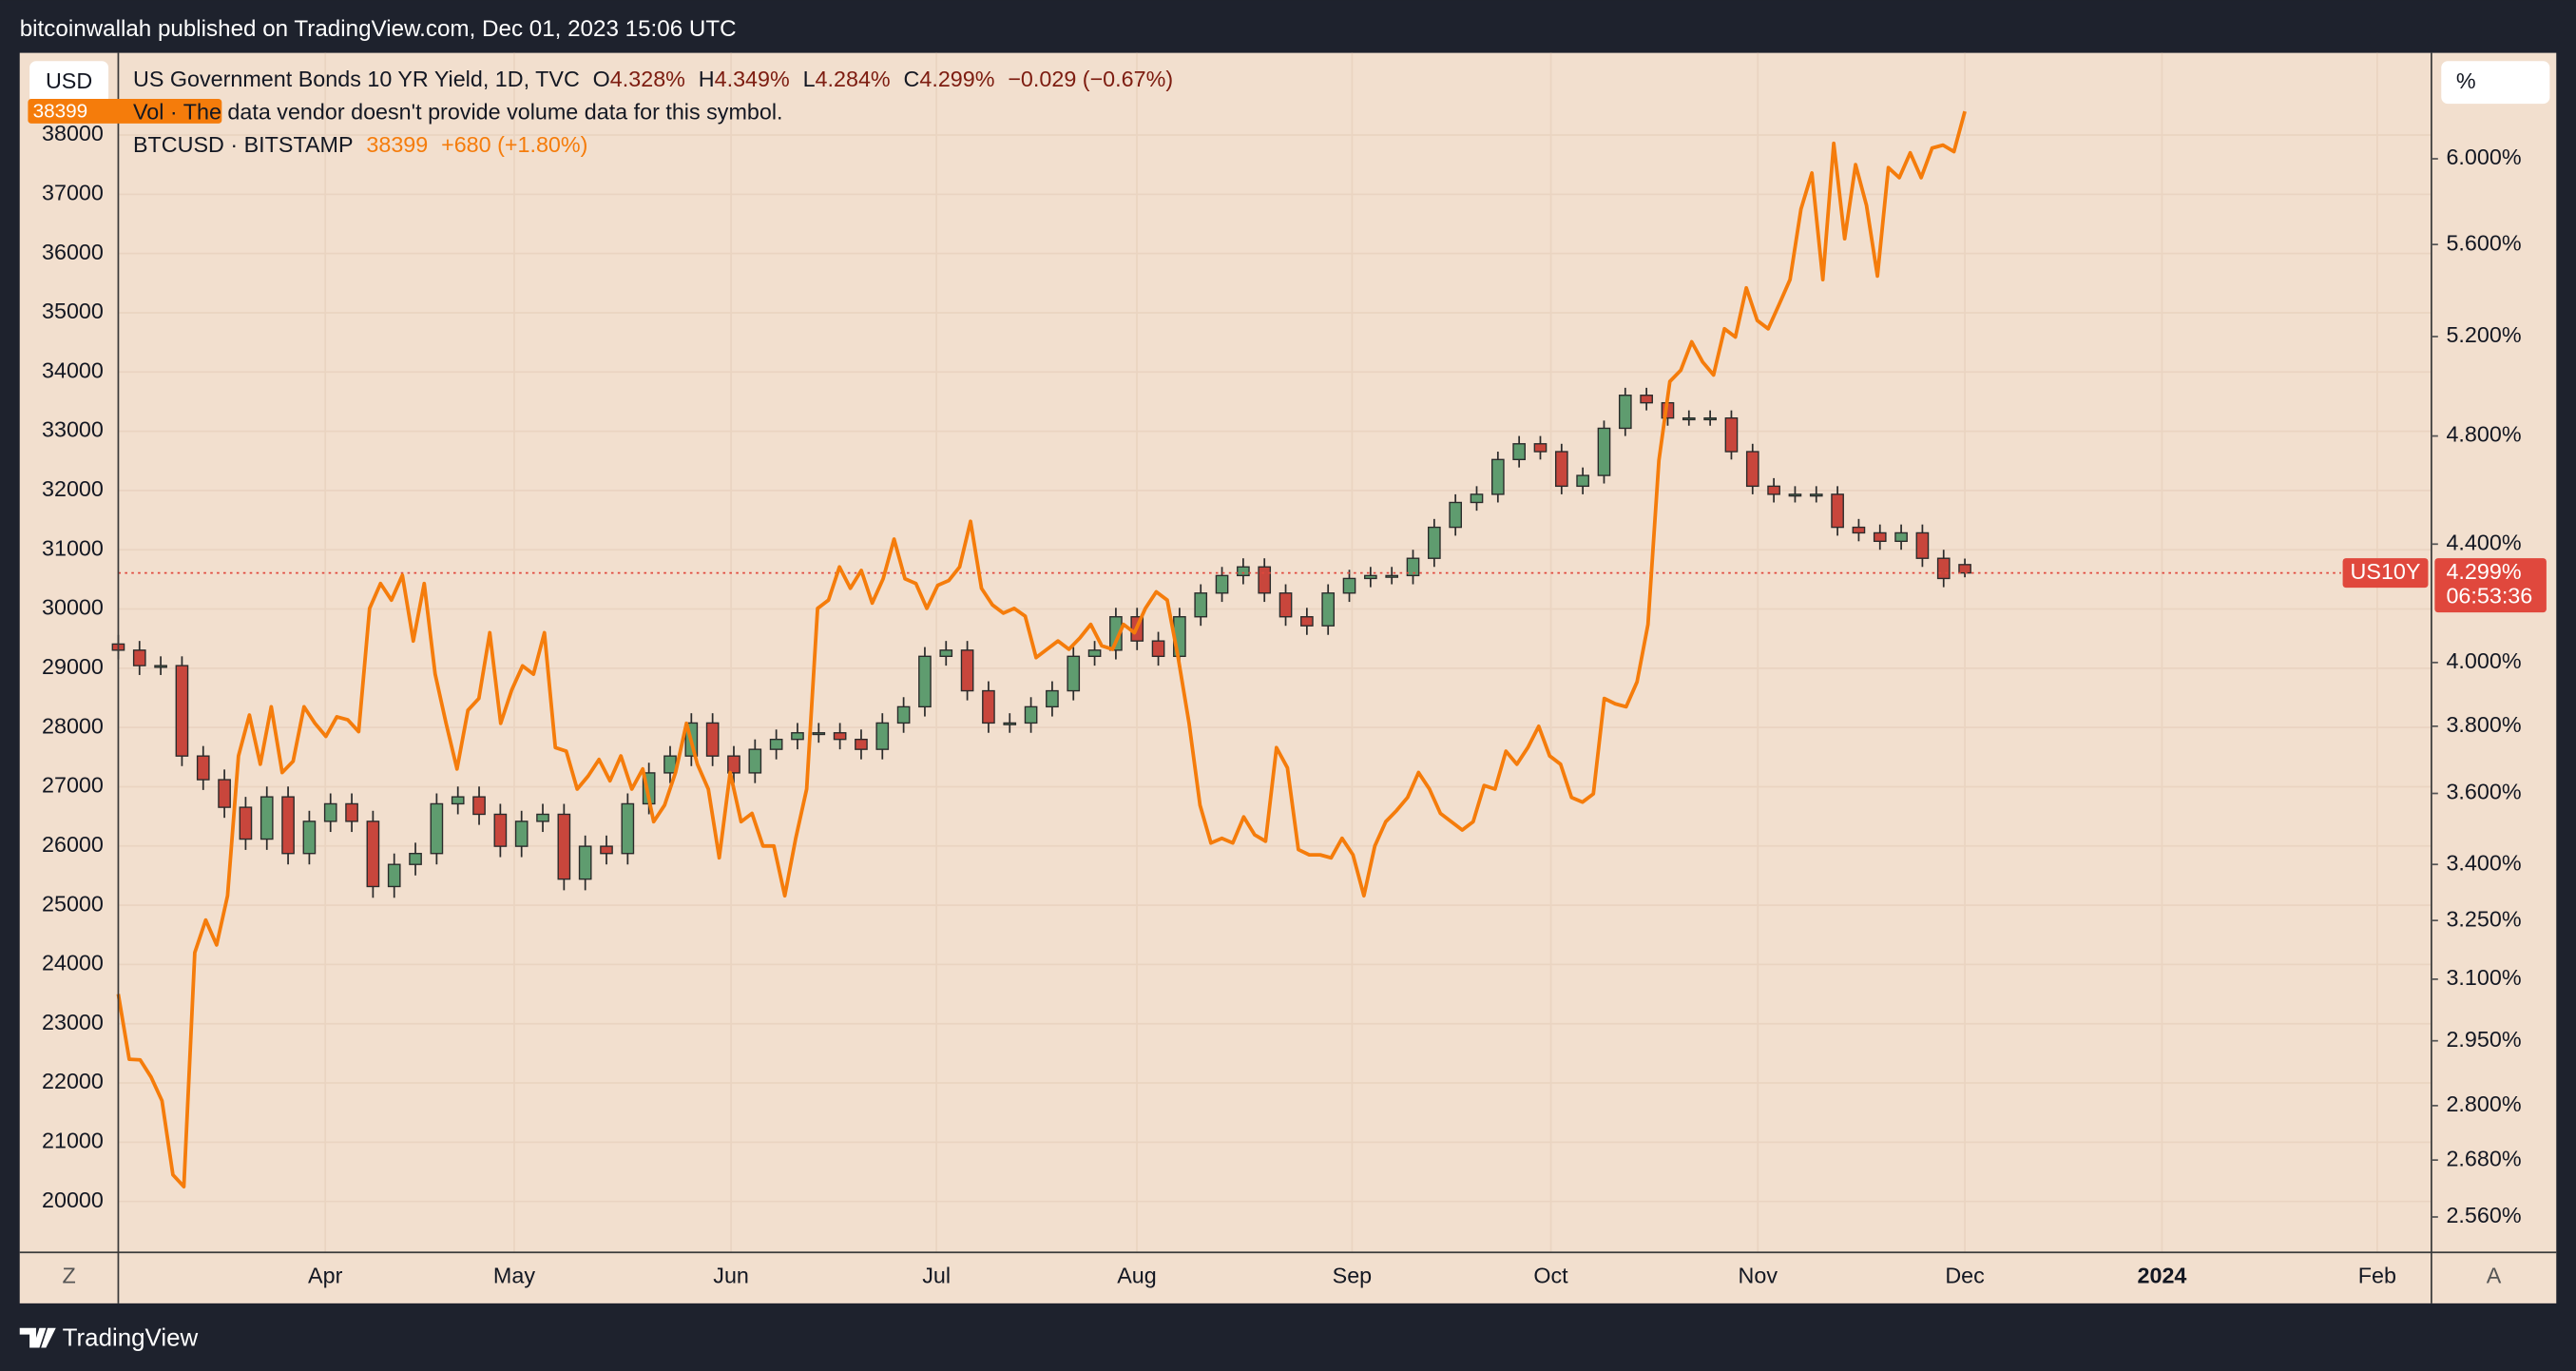  Describe the element at coordinates (125, 111) in the screenshot. I see `axis-last-value-tag` at that location.